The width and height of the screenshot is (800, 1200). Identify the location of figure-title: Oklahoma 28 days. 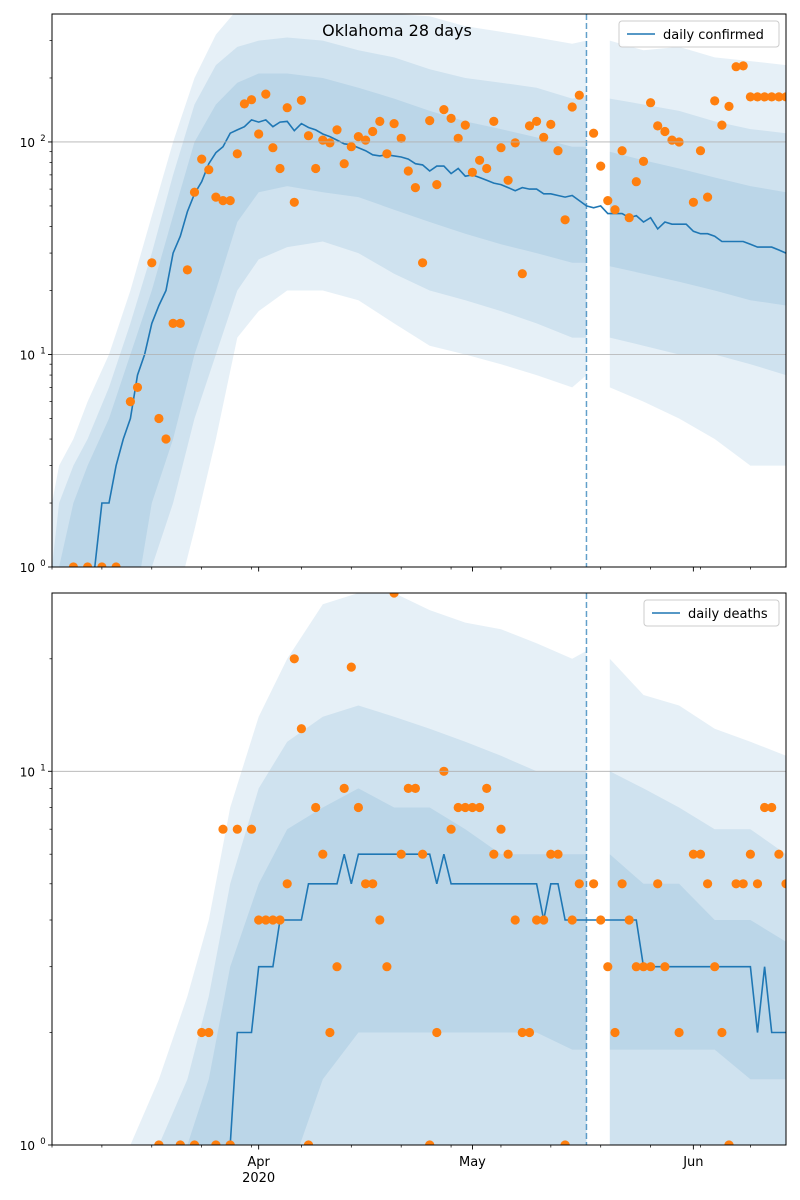
(397, 30).